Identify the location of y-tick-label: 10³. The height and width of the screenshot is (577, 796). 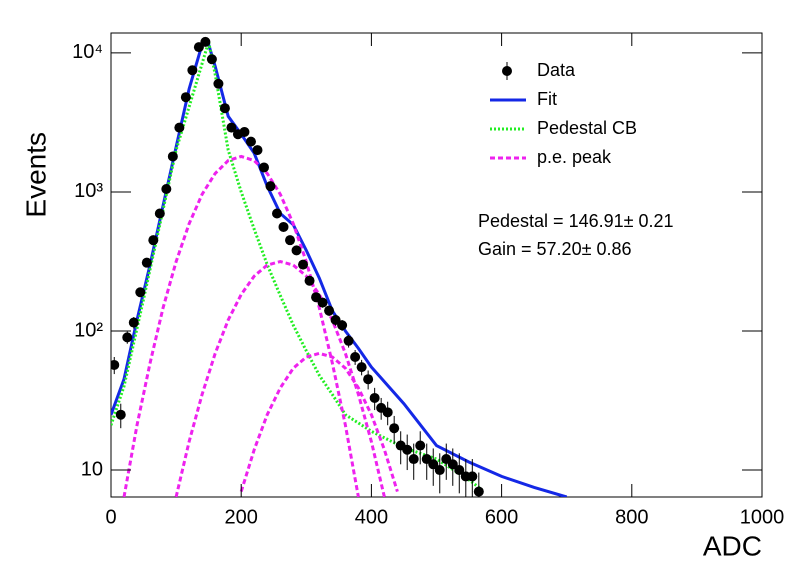
(88, 191).